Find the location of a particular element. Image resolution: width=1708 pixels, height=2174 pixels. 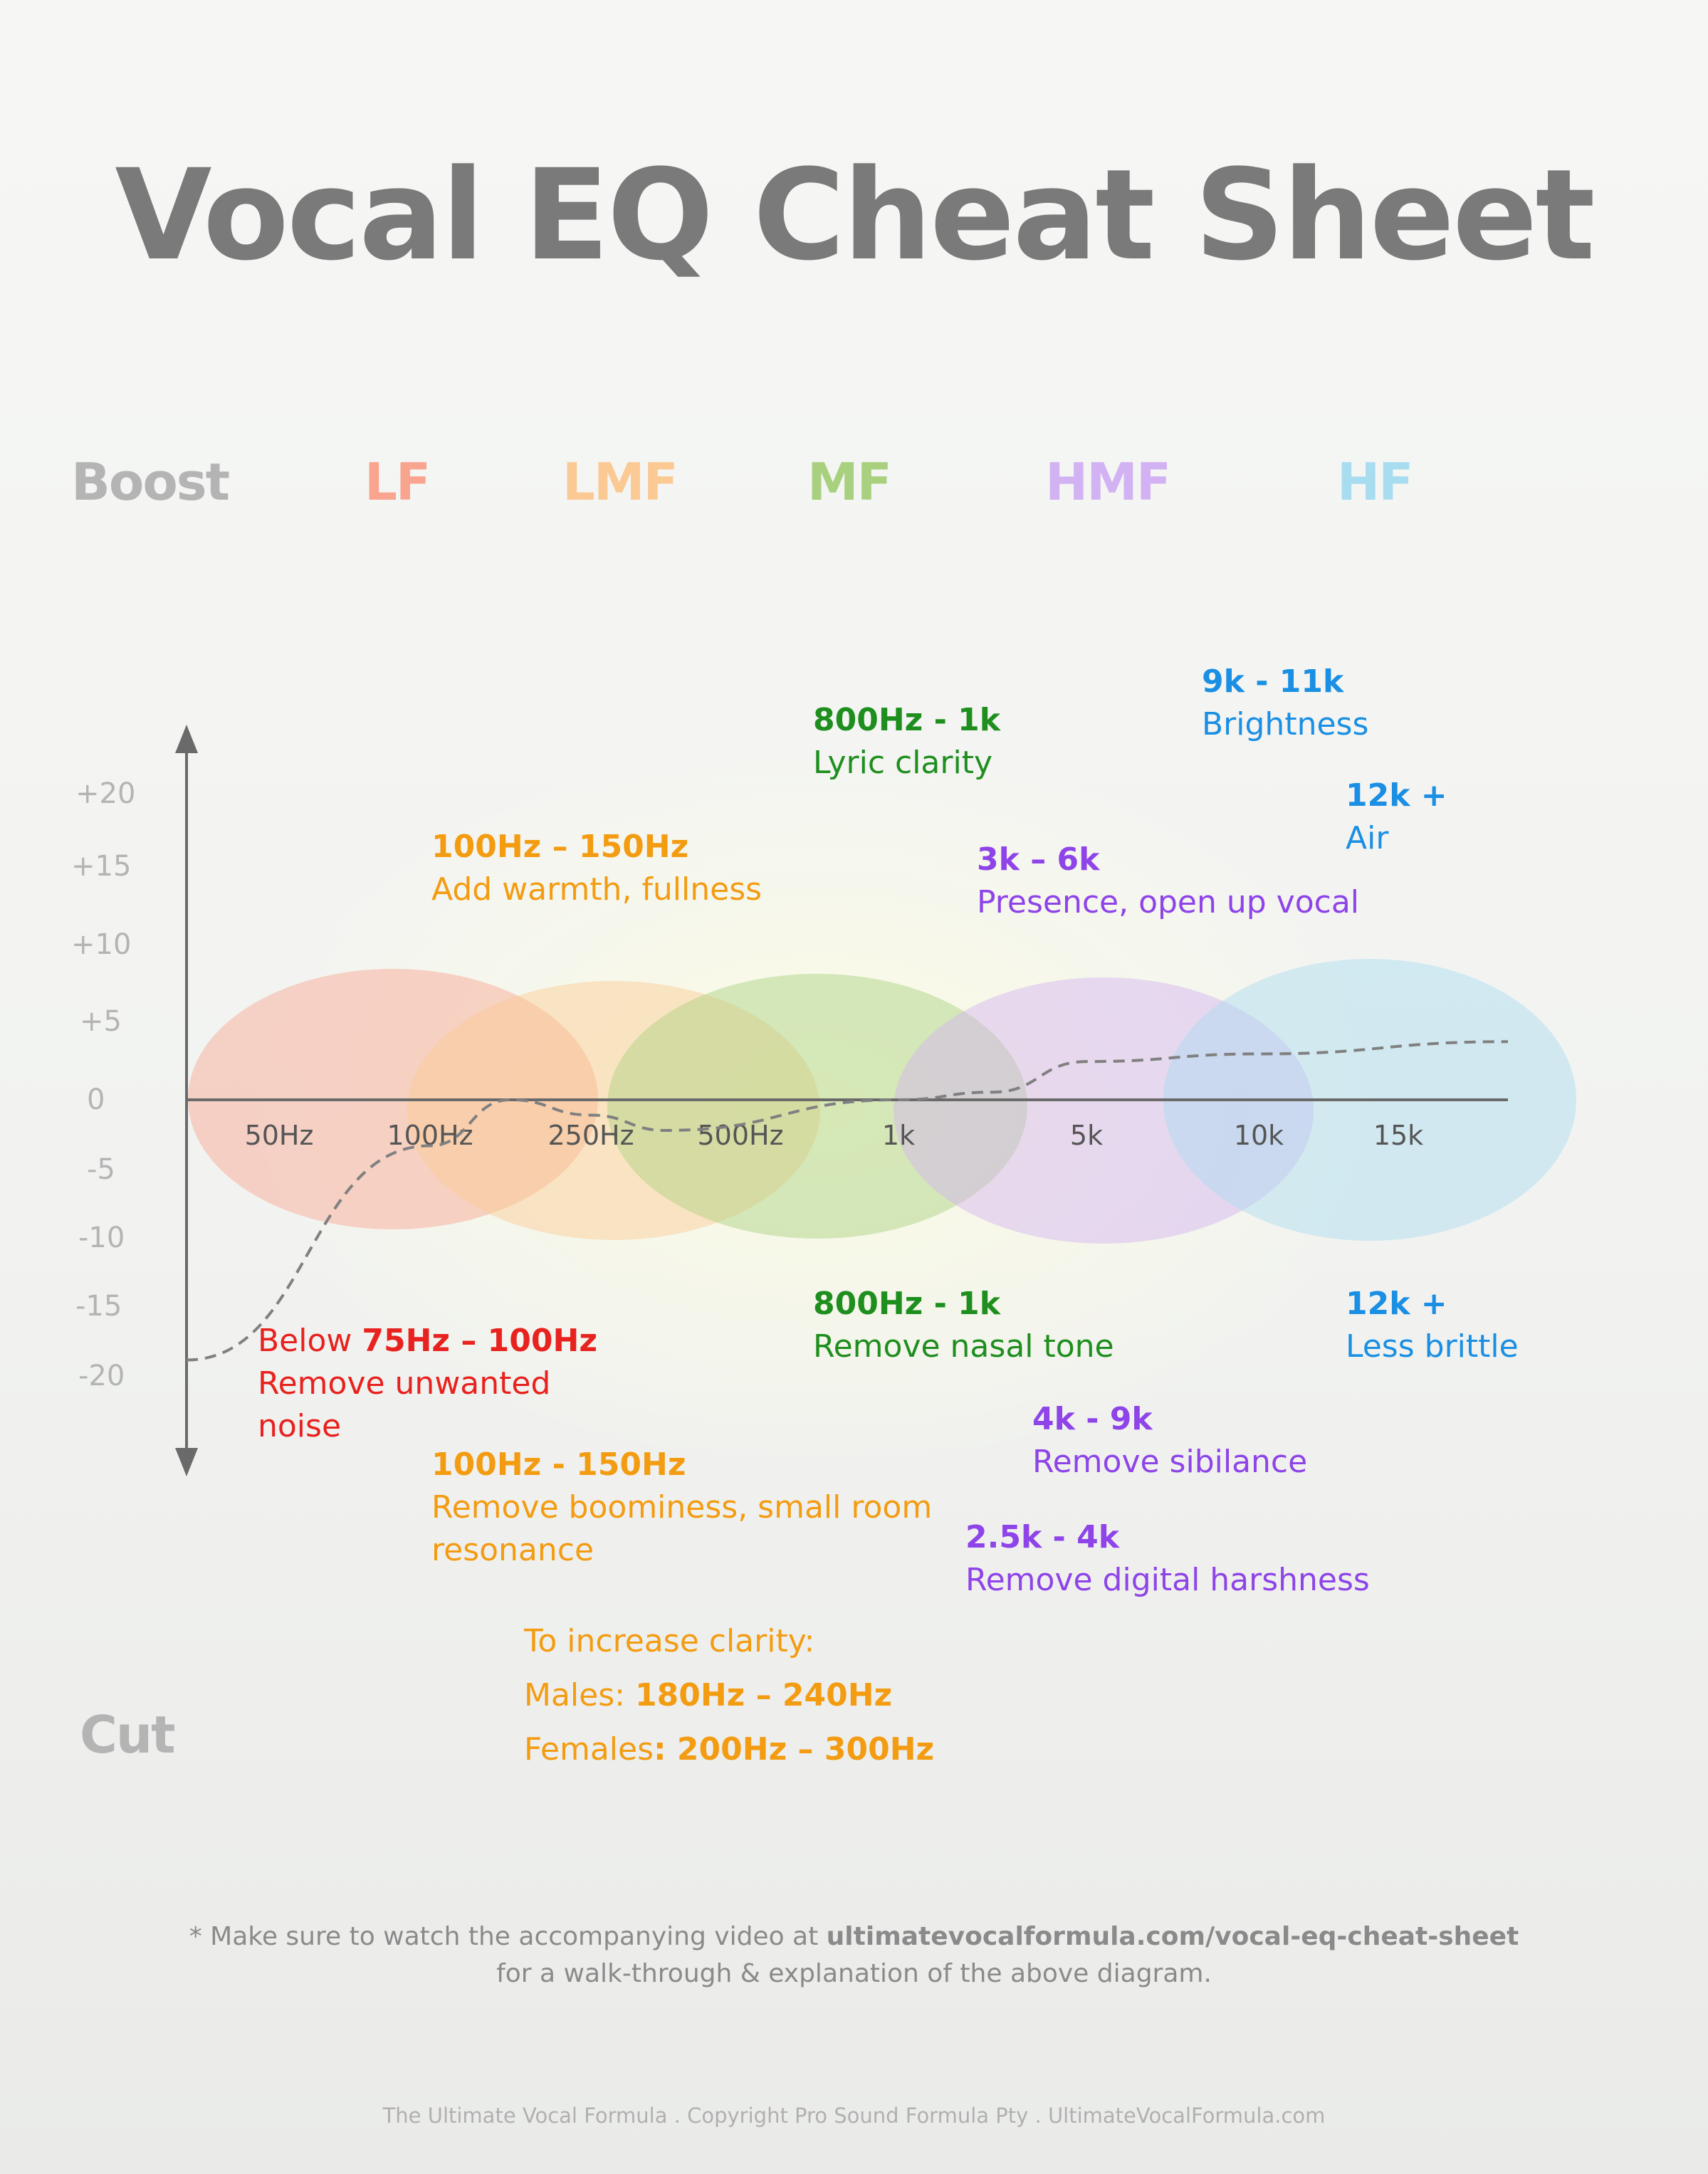

y-tick-label: +10 is located at coordinates (101, 944).